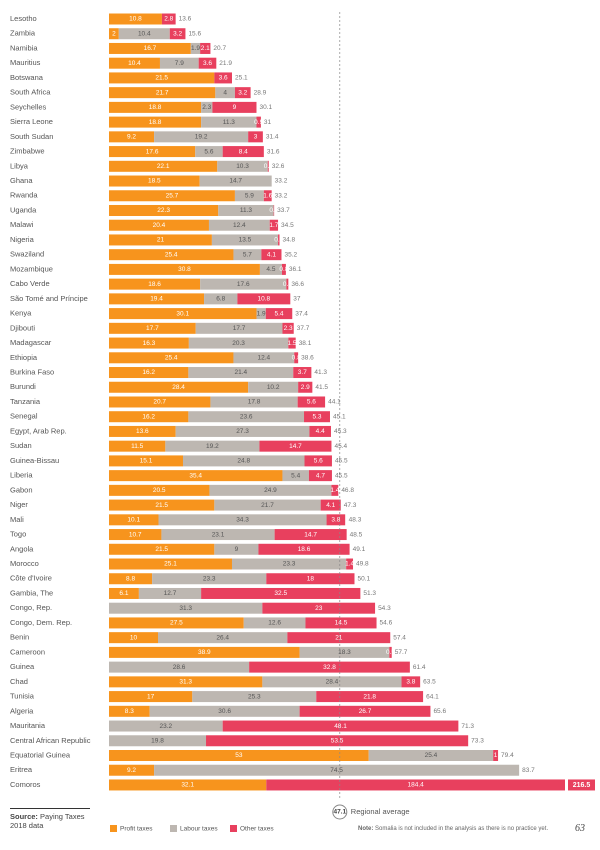 The width and height of the screenshot is (600, 850). Describe the element at coordinates (204, 652) in the screenshot. I see `segment-label: 38.9` at that location.